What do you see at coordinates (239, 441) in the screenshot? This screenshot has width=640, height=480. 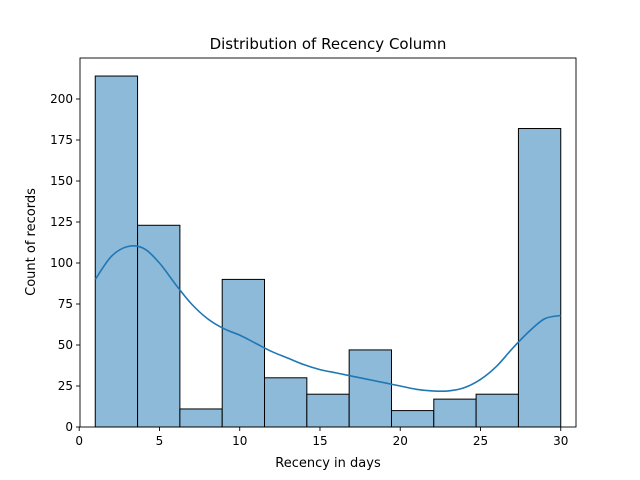 I see `x-tick-label: 10` at bounding box center [239, 441].